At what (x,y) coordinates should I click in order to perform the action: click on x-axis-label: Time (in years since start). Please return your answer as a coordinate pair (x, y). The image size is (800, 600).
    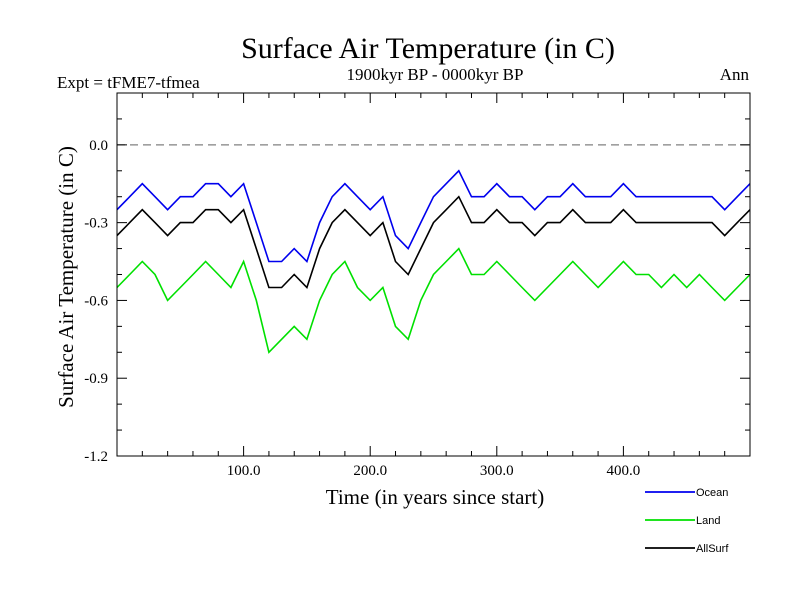
    Looking at the image, I should click on (435, 497).